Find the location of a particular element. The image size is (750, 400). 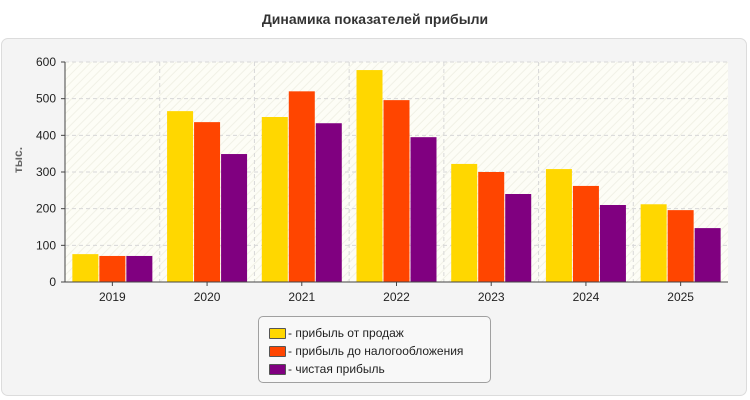

x-tick-label: 2024 is located at coordinates (586, 297).